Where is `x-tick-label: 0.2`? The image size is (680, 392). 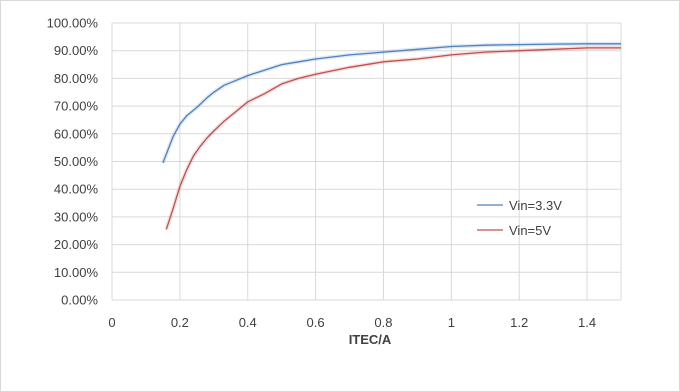 x-tick-label: 0.2 is located at coordinates (180, 322).